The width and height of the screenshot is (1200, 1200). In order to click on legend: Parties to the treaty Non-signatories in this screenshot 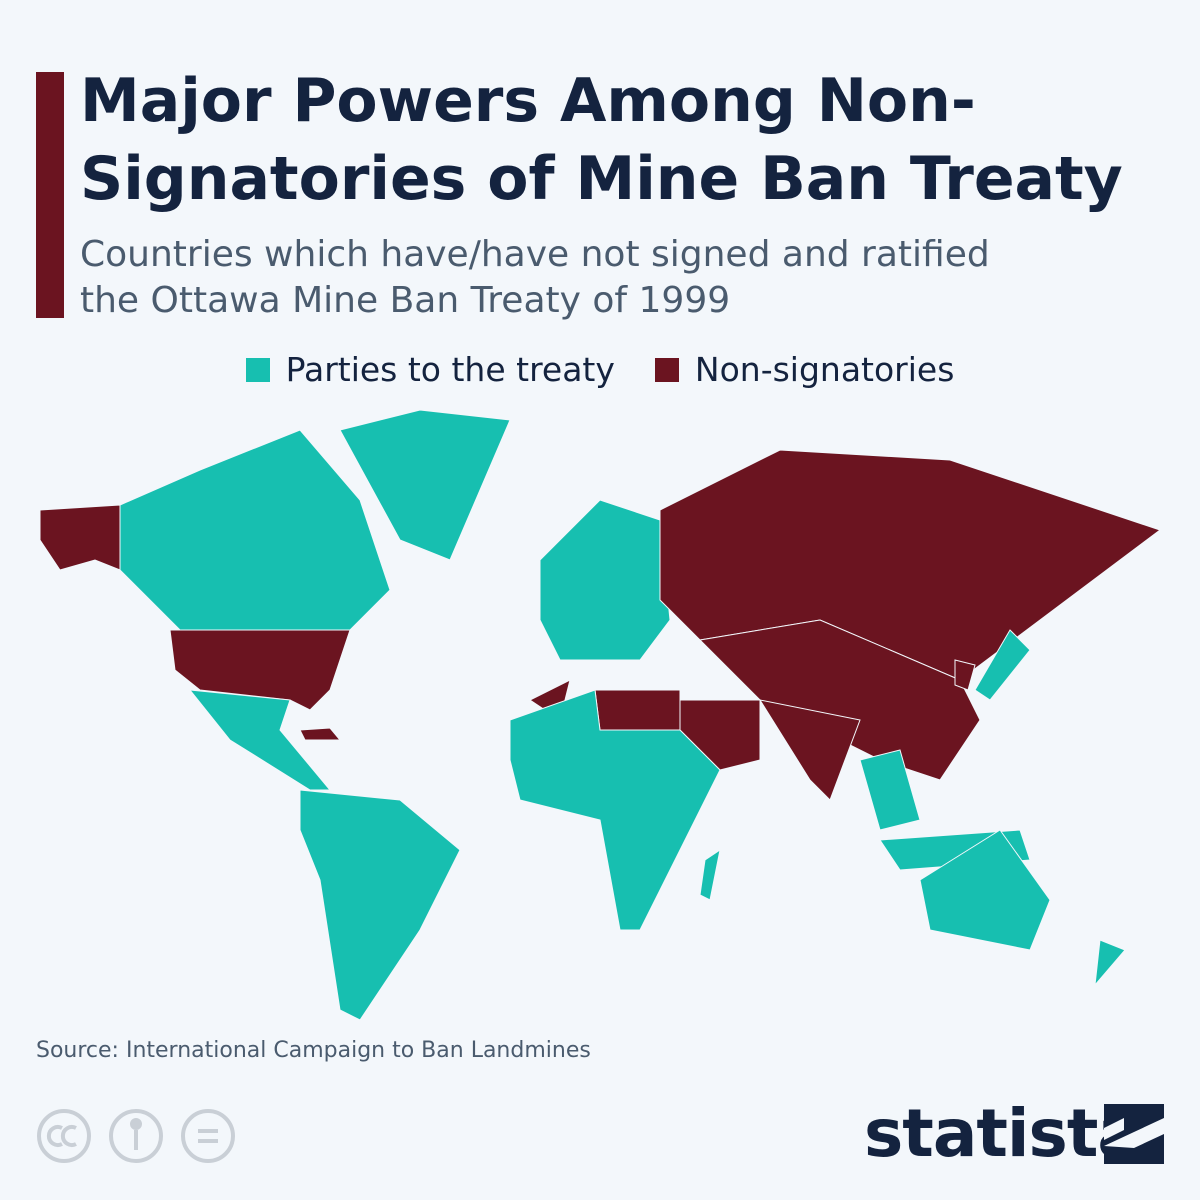, I will do `click(600, 369)`.